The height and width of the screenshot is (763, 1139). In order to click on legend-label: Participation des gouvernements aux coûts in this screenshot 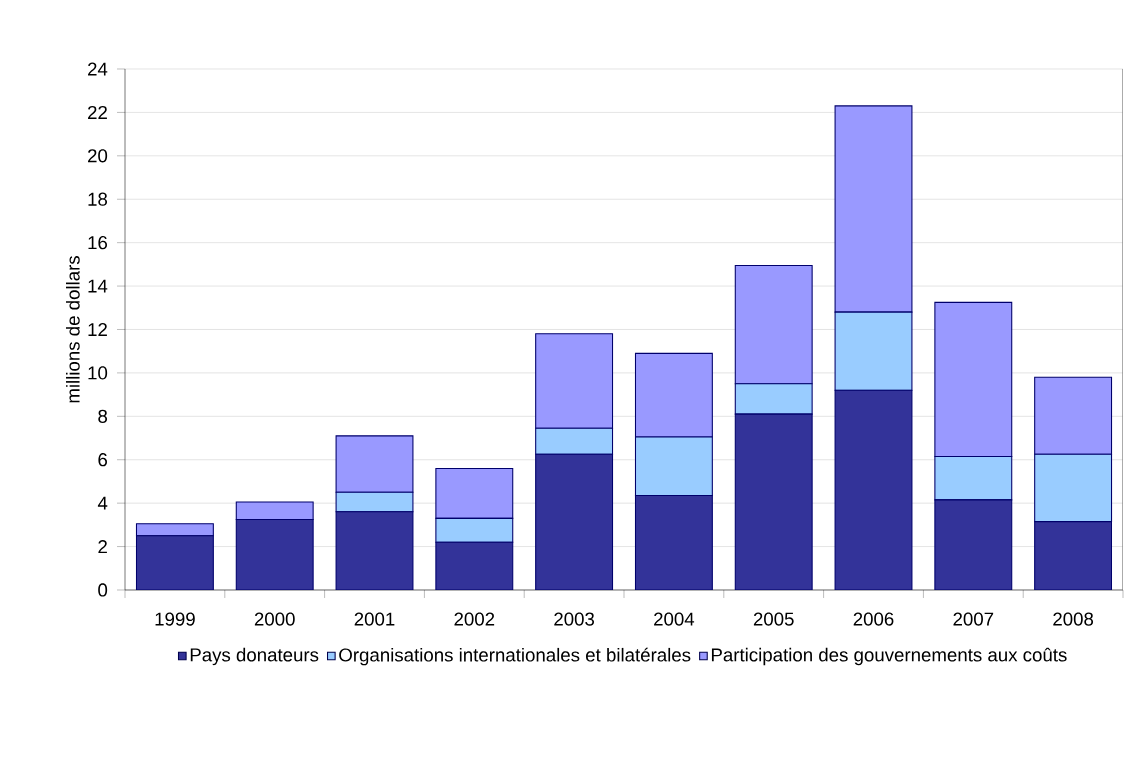, I will do `click(889, 656)`.